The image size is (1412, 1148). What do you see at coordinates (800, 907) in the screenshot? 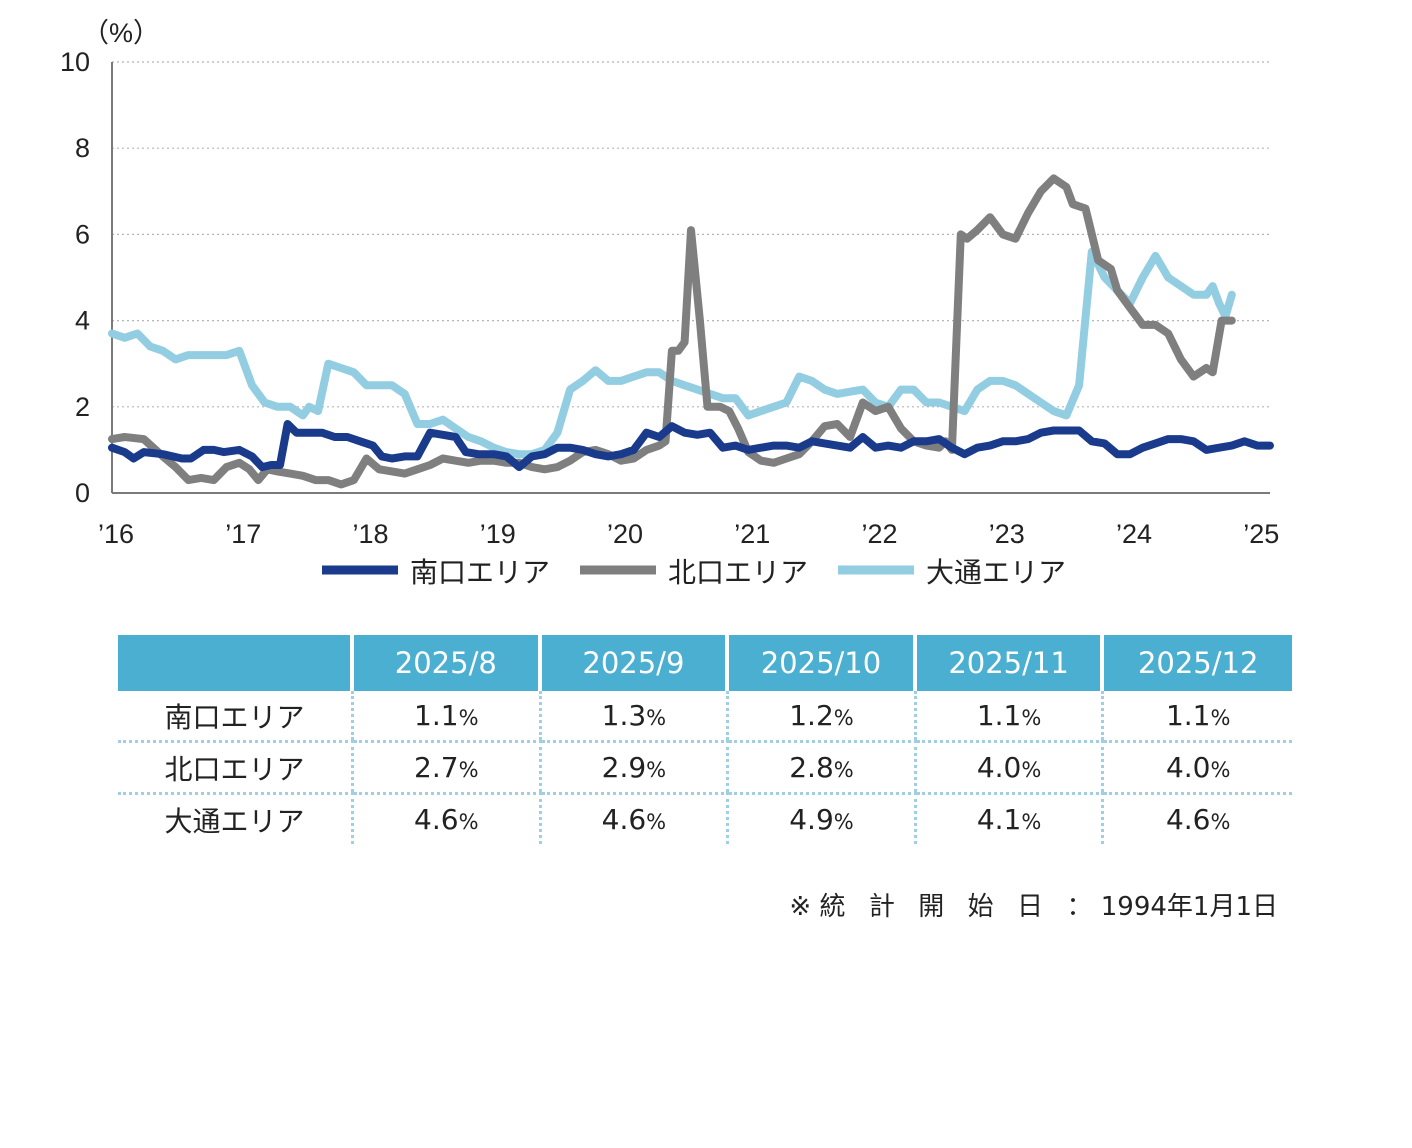
I see `footnote-mark: ※` at bounding box center [800, 907].